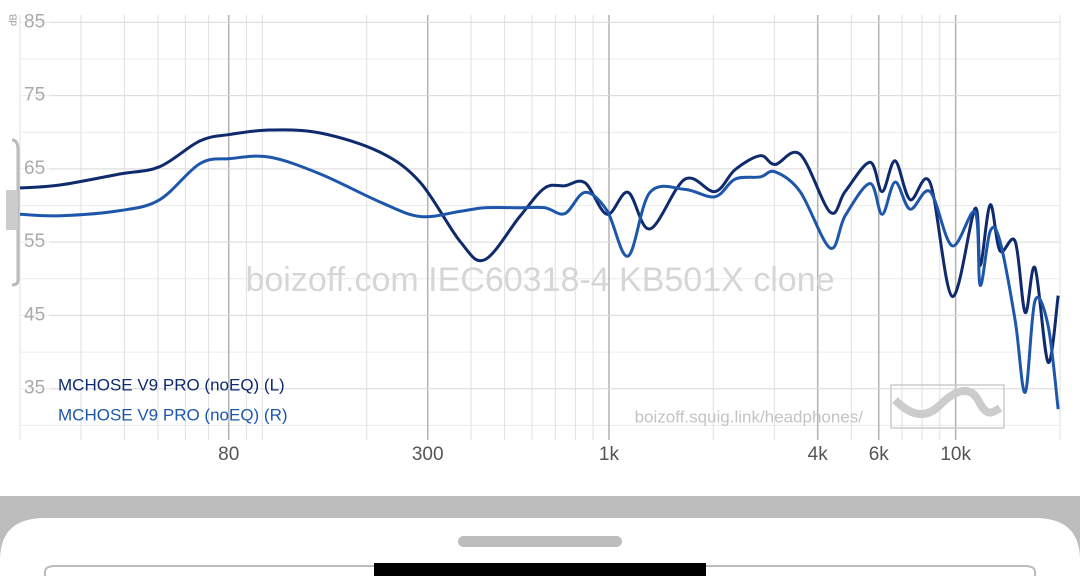 Image resolution: width=1080 pixels, height=581 pixels. I want to click on watermark: boizoff.com IEC60318-4 KB501X clone, so click(539, 280).